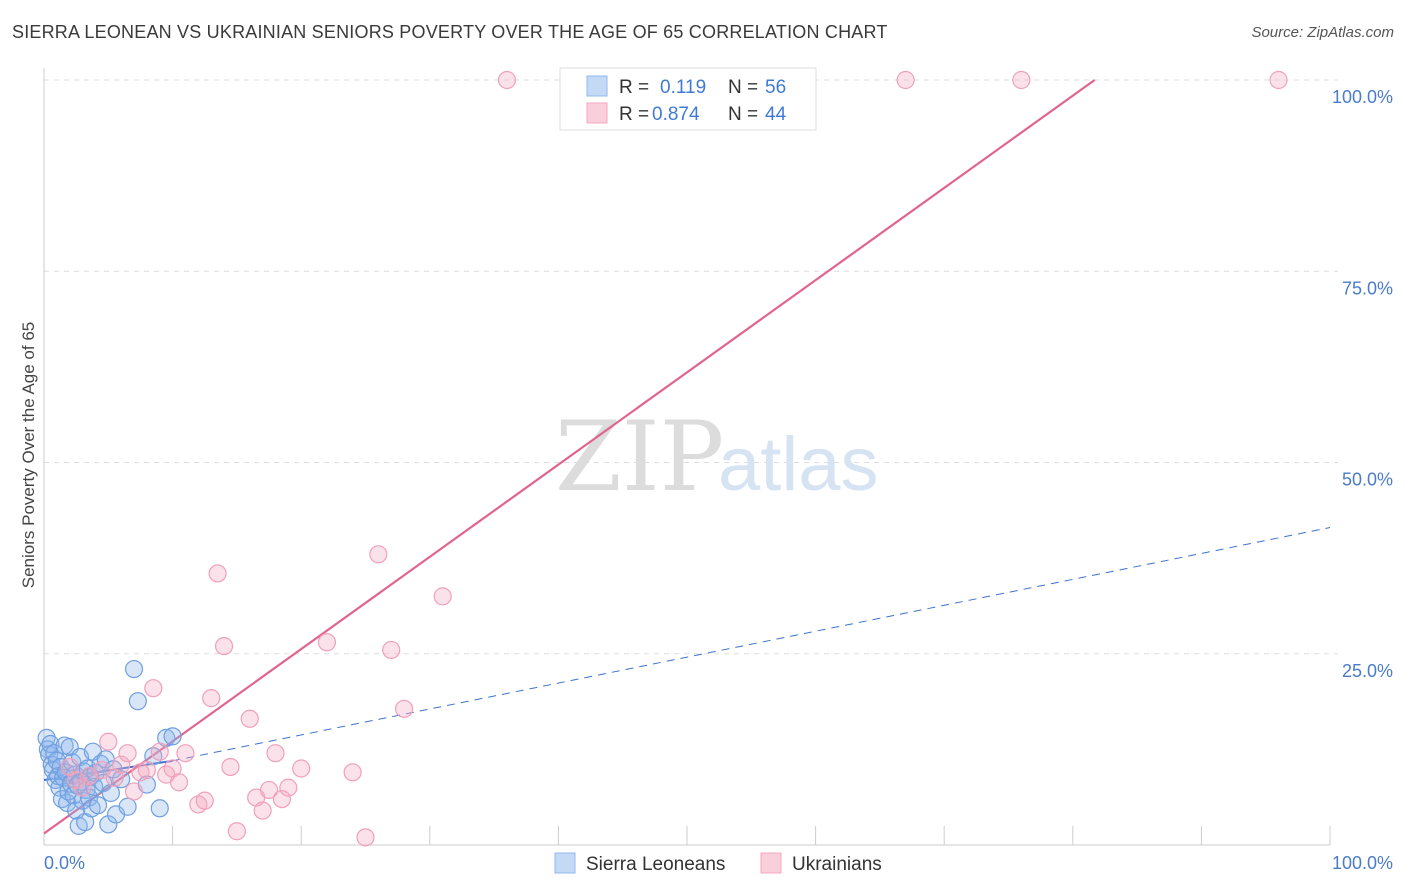 The image size is (1406, 892). What do you see at coordinates (1367, 671) in the screenshot?
I see `y-tick-label-3: 25.0%` at bounding box center [1367, 671].